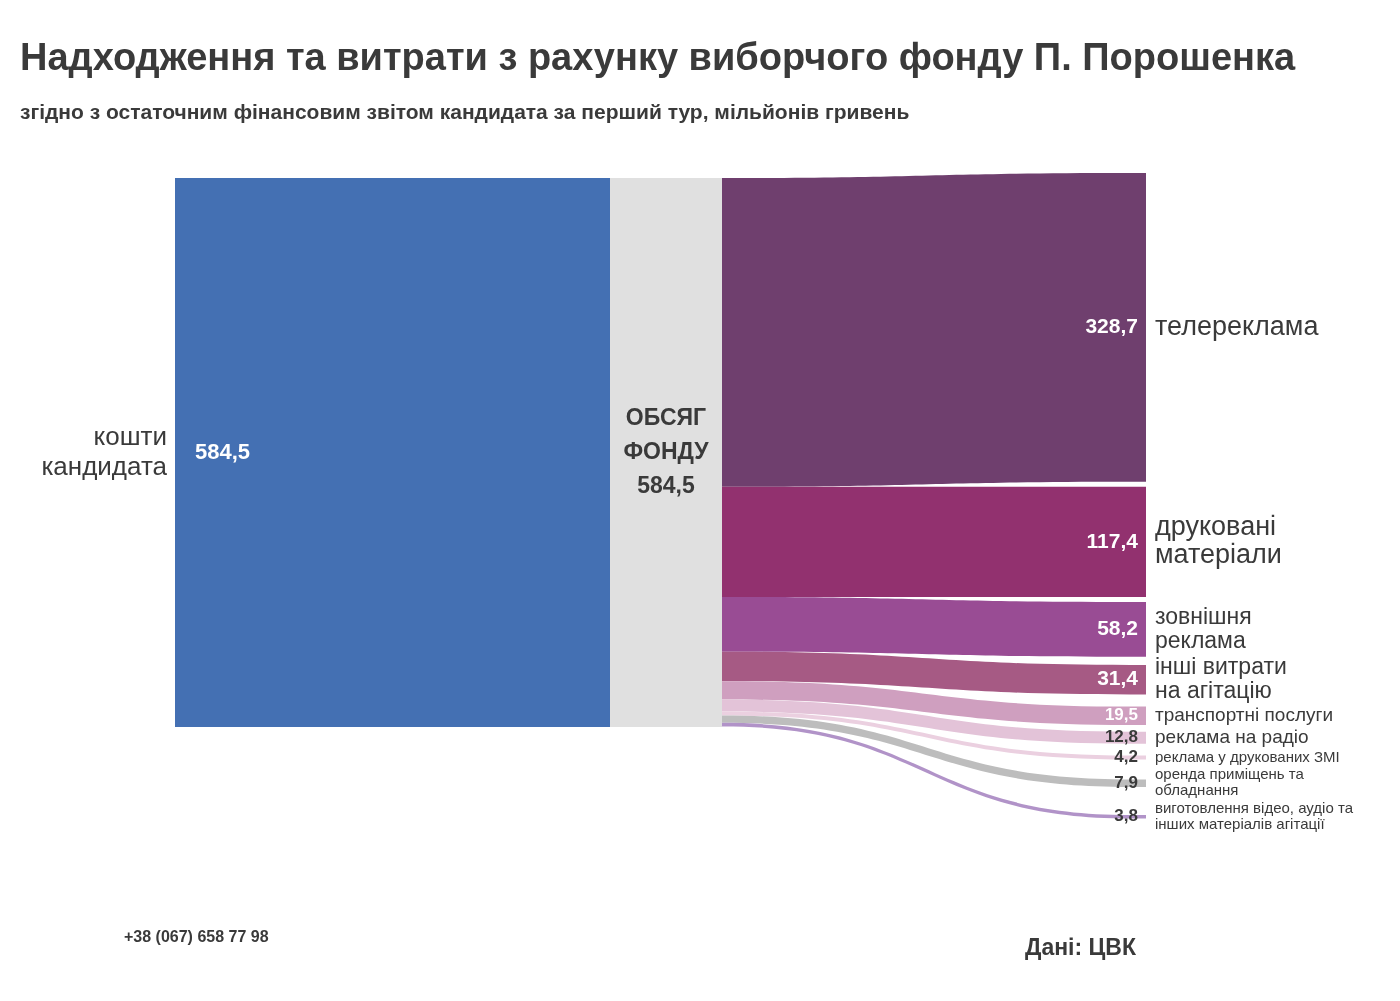 Image resolution: width=1400 pixels, height=1001 pixels. Describe the element at coordinates (658, 57) in the screenshot. I see `text: Надходження та витрати з рахунку виборчого фонду П. Порошенка` at that location.